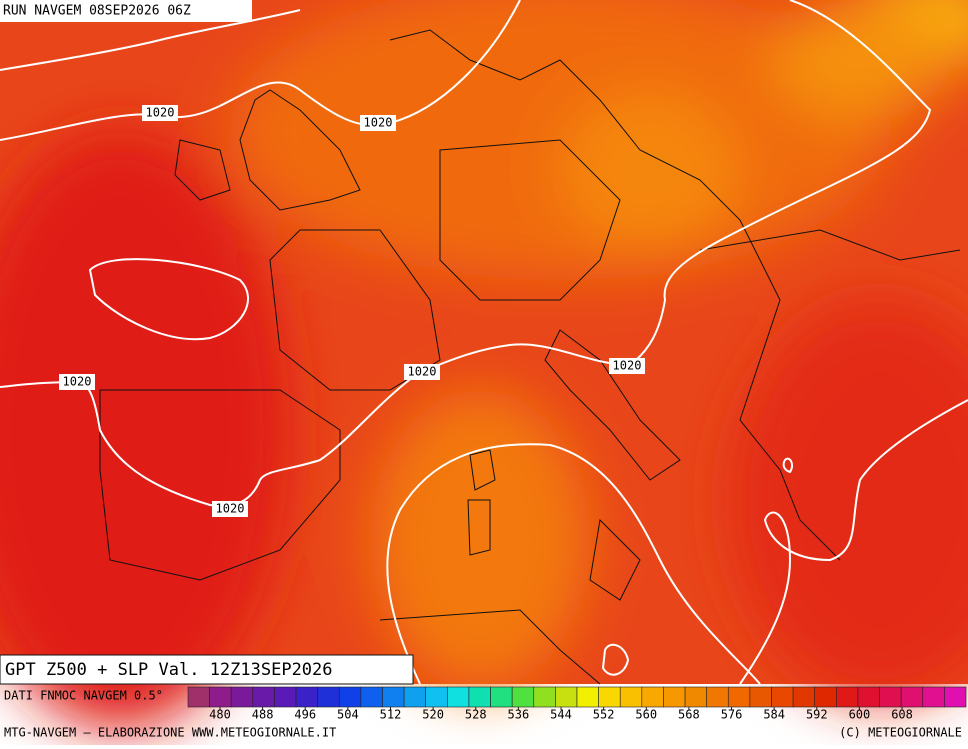 This screenshot has width=968, height=749. I want to click on map-title: GPT Z500 + SLP Val. 12Z13SEP2026, so click(169, 670).